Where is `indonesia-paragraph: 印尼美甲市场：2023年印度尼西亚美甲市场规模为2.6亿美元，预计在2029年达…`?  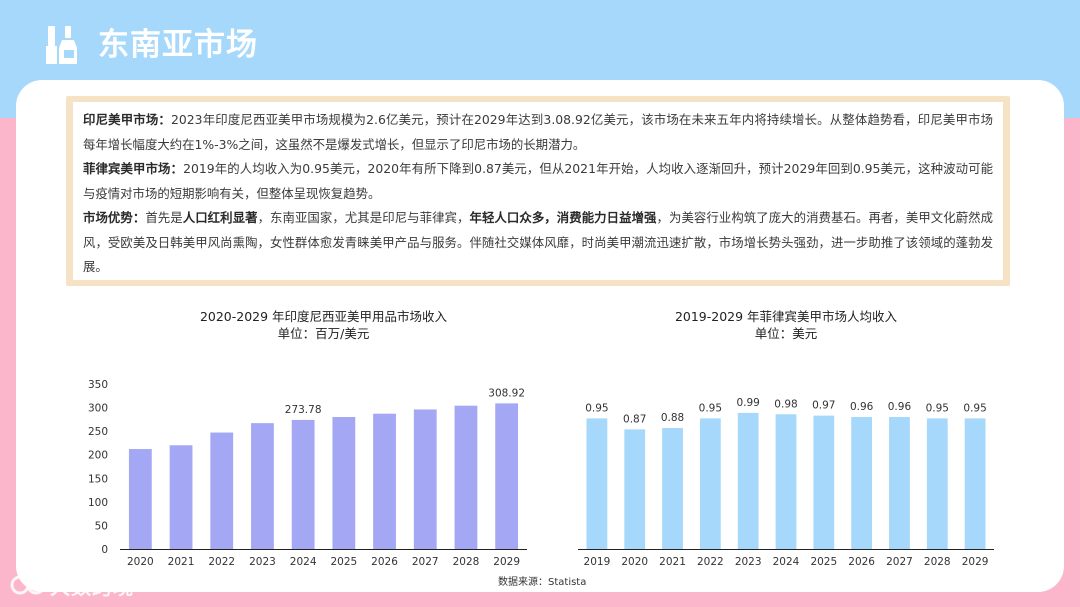
indonesia-paragraph: 印尼美甲市场：2023年印度尼西亚美甲市场规模为2.6亿美元，预计在2029年达… is located at coordinates (538, 132).